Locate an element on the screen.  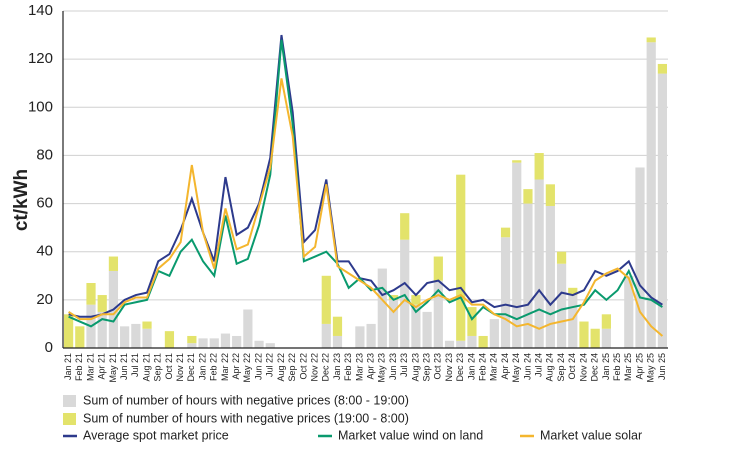
x-tick-label: Feb 21 is located at coordinates (79, 367).